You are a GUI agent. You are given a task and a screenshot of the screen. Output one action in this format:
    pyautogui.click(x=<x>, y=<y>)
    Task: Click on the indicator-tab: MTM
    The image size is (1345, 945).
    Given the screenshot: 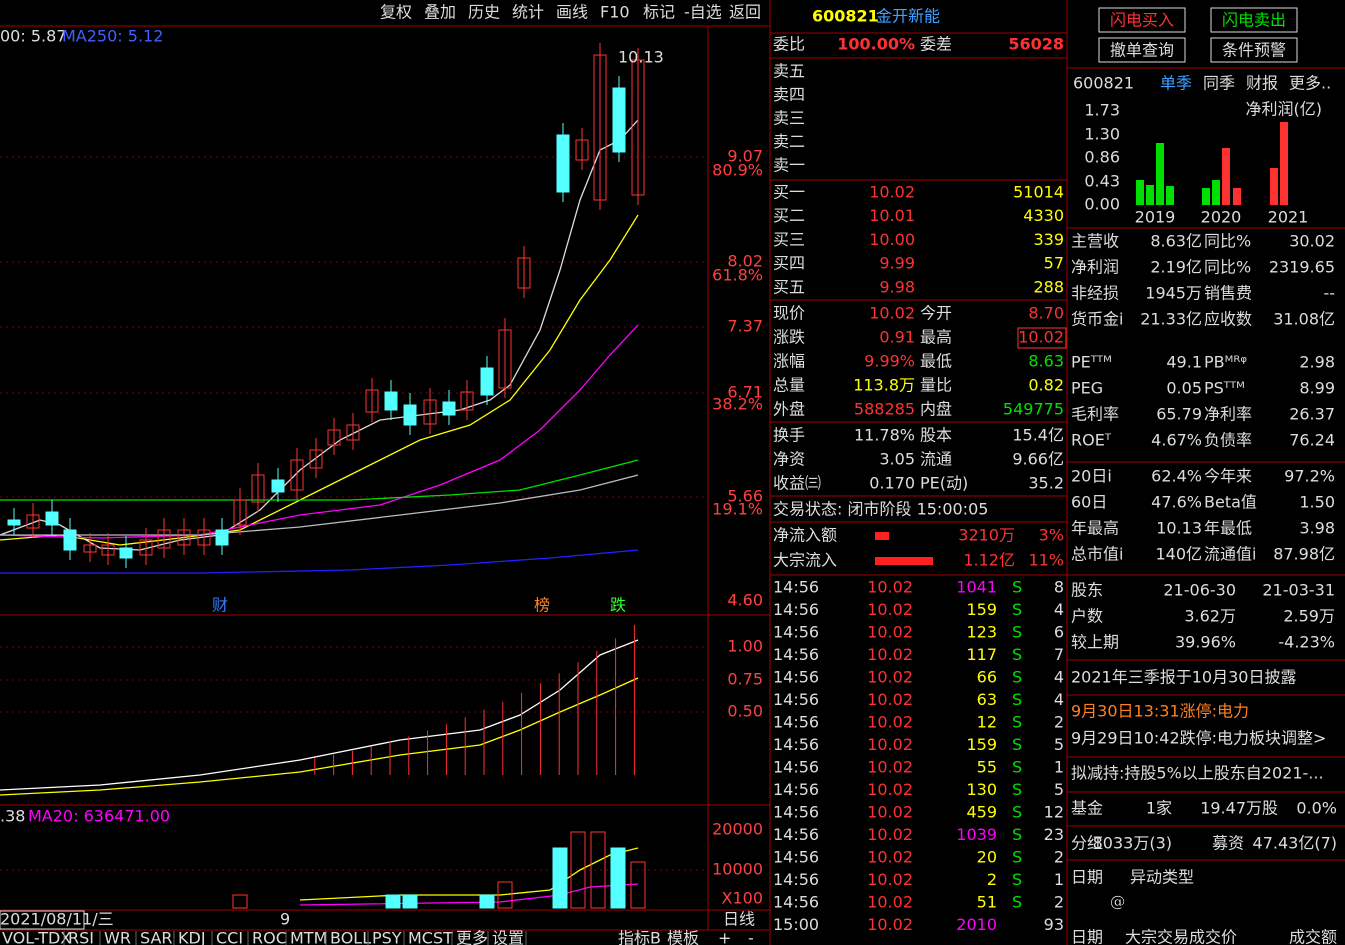 What is the action you would take?
    pyautogui.click(x=308, y=937)
    